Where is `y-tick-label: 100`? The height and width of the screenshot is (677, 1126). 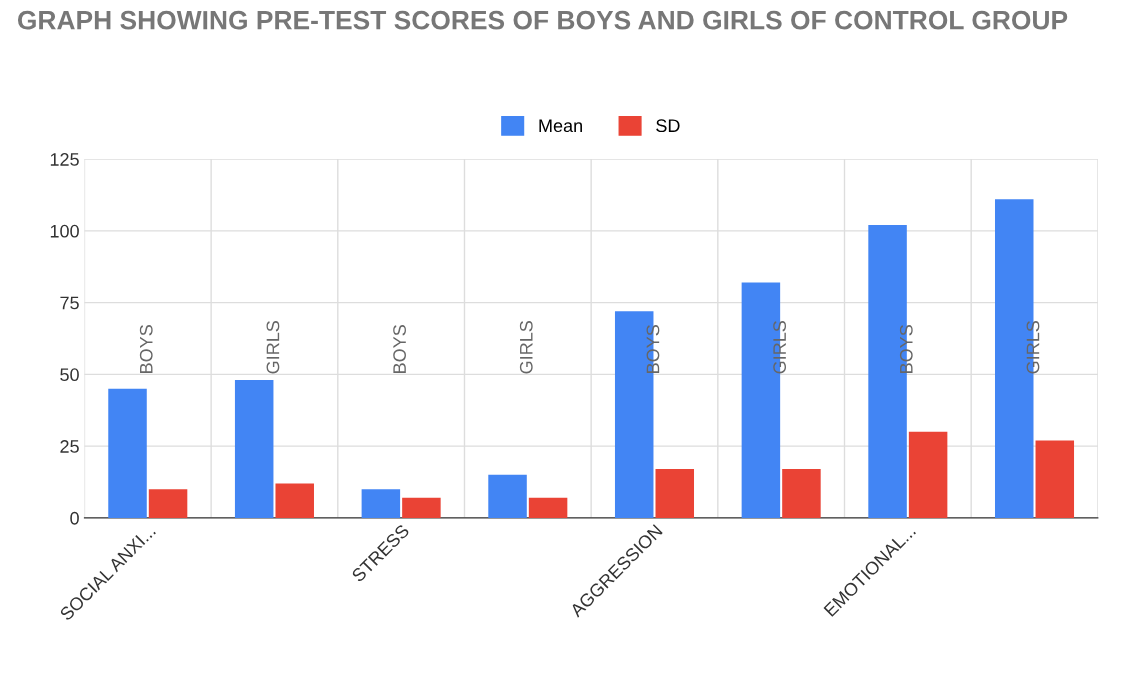 y-tick-label: 100 is located at coordinates (64, 231).